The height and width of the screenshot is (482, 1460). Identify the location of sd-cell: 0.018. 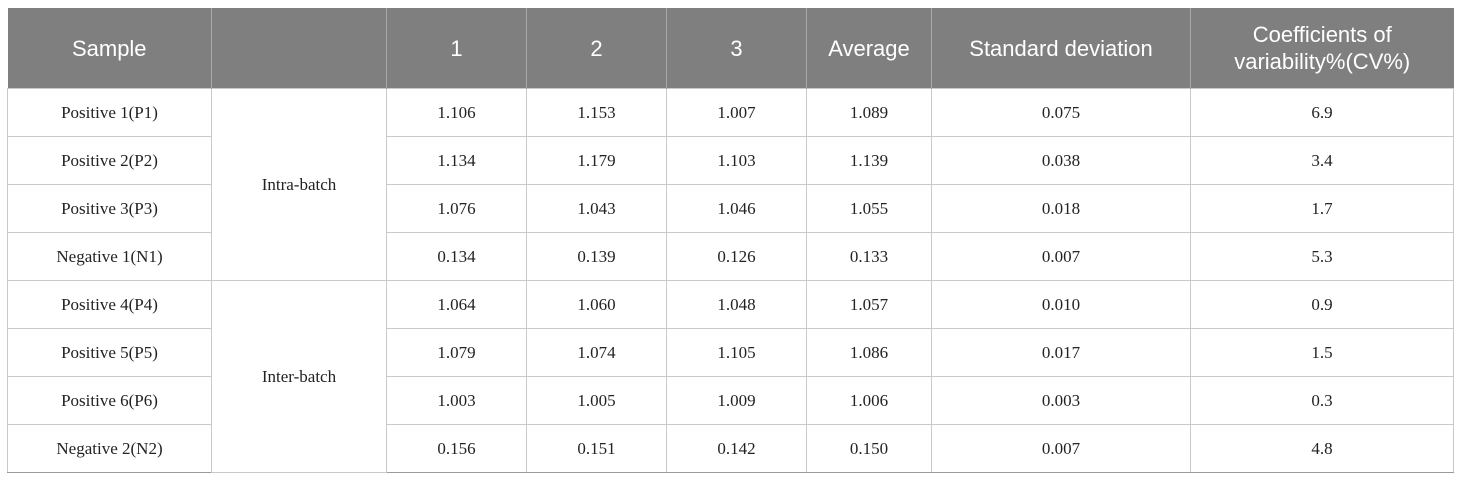
(1061, 208).